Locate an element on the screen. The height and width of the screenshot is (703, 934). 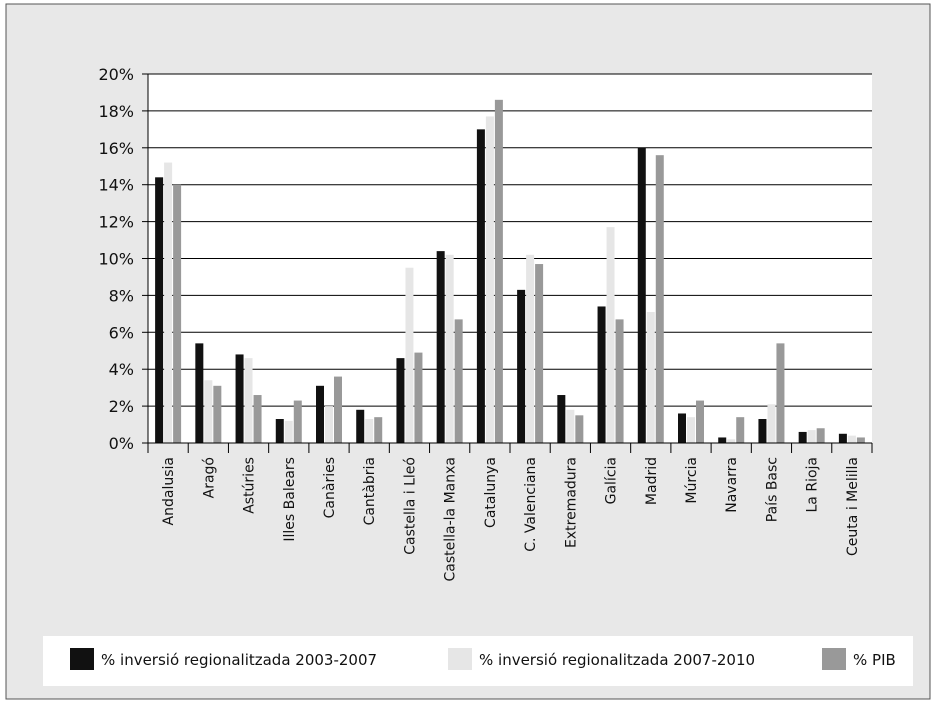
y-tick-label: 0% is located at coordinates (121, 443).